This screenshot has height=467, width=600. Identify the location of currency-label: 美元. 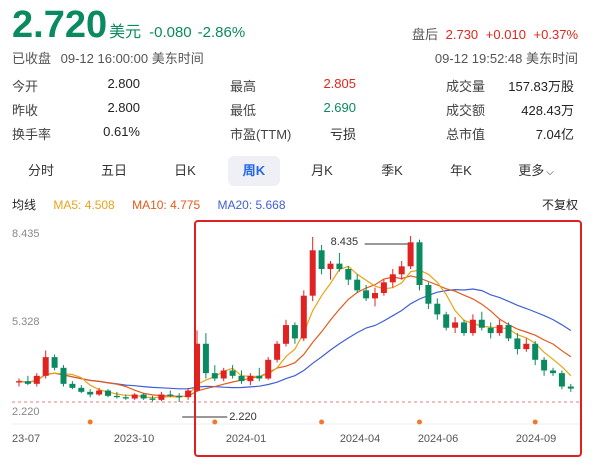
(125, 32).